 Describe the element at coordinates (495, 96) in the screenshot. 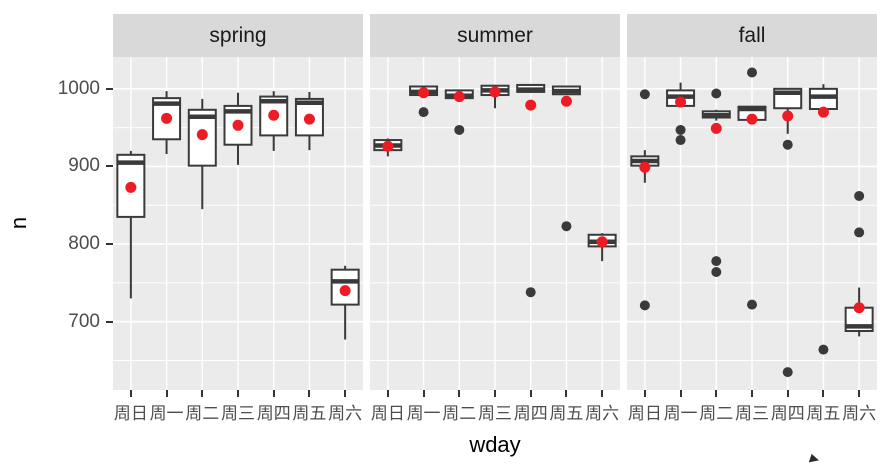

I see `boxplot-summer-周三` at that location.